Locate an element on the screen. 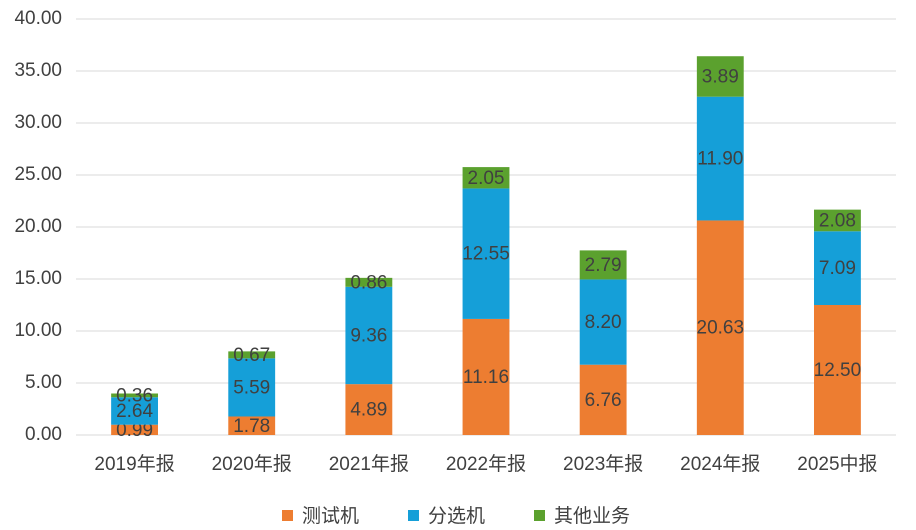 Image resolution: width=916 pixels, height=530 pixels. y-tick-label: 30.00 is located at coordinates (38, 122).